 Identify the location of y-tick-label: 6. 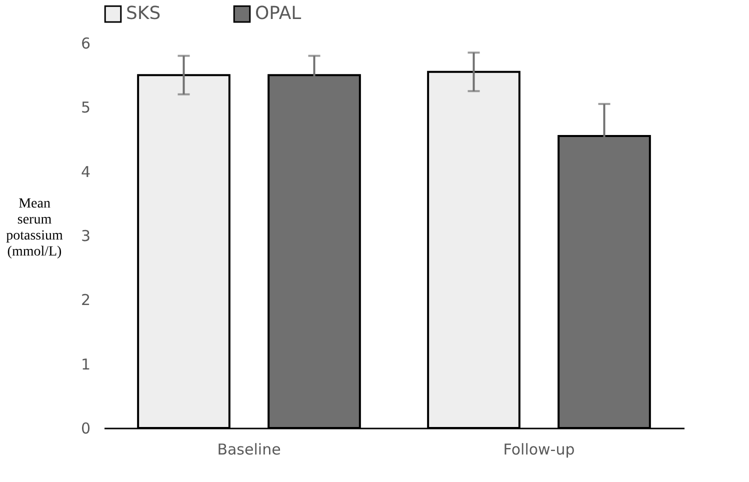
(85, 43).